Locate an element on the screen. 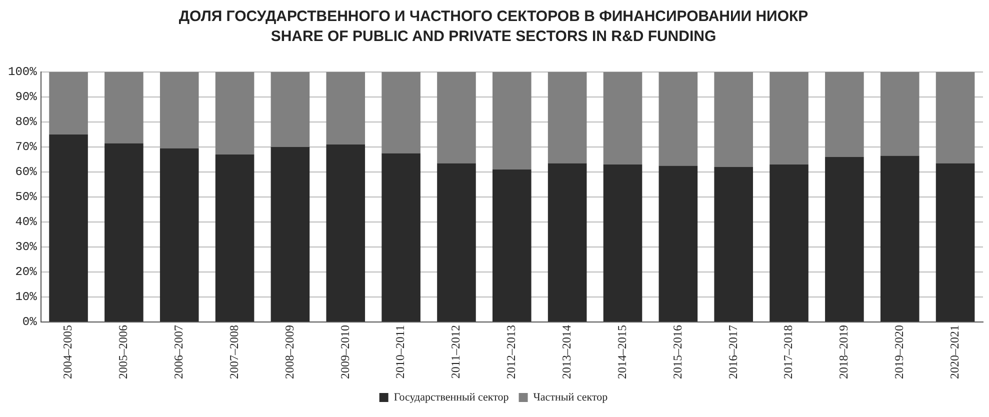  x-tick-label: 2004–2005 is located at coordinates (67, 352).